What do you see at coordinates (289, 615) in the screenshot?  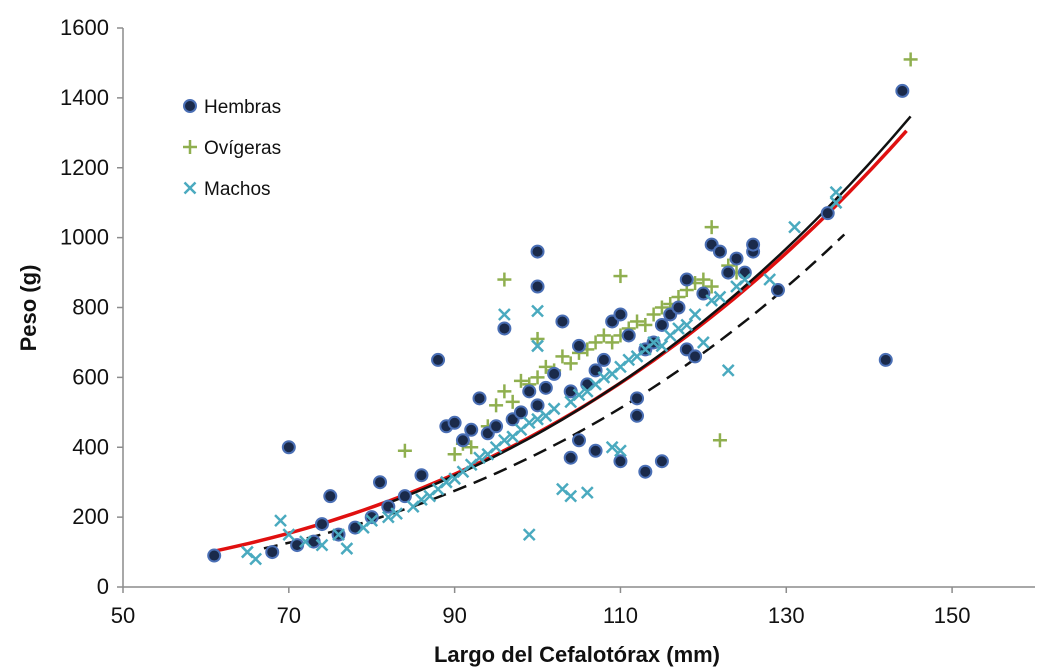 I see `x-tick-label: 70` at bounding box center [289, 615].